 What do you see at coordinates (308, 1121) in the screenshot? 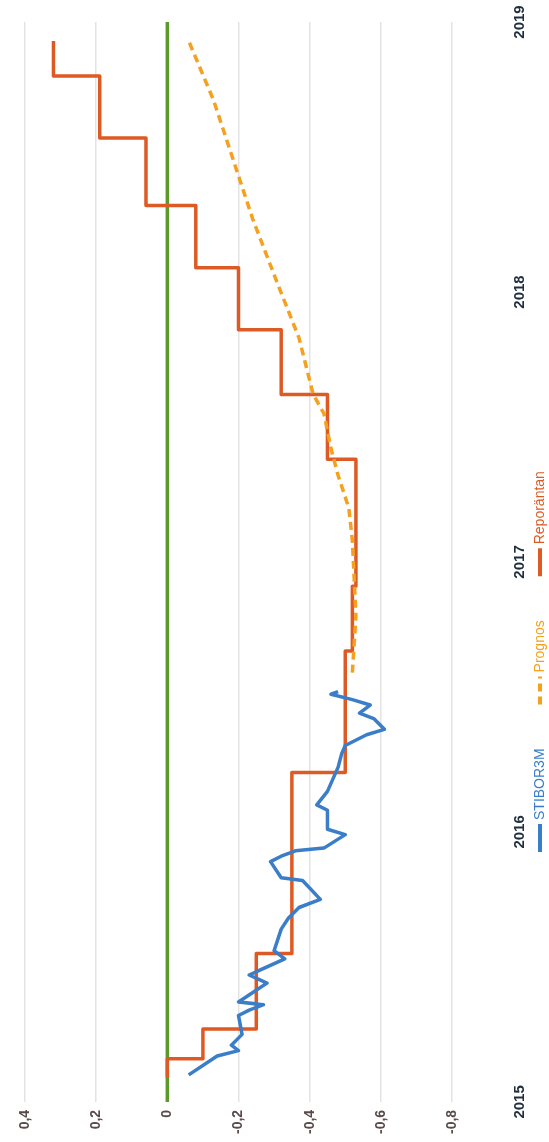
I see `x-tick-label: -0,4` at bounding box center [308, 1121].